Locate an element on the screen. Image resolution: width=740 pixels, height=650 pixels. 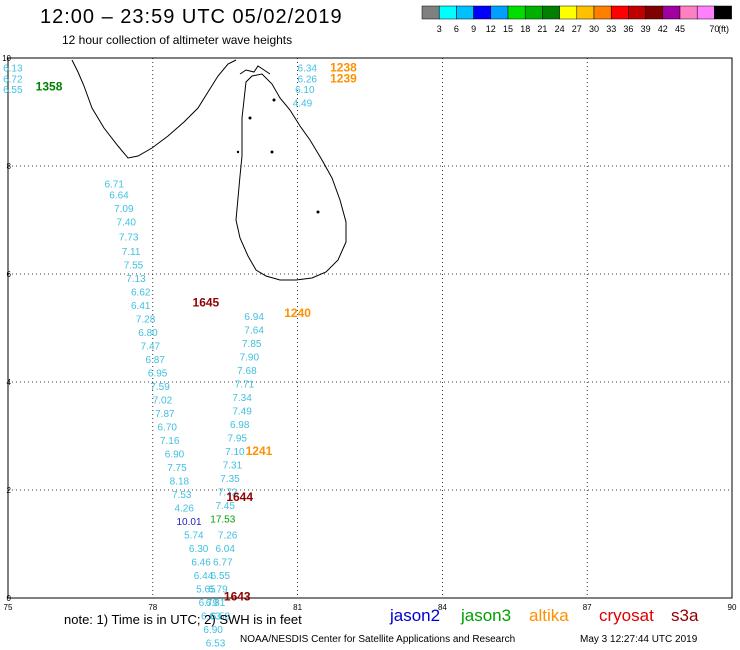
y-tick-label: 4 is located at coordinates (9, 382).